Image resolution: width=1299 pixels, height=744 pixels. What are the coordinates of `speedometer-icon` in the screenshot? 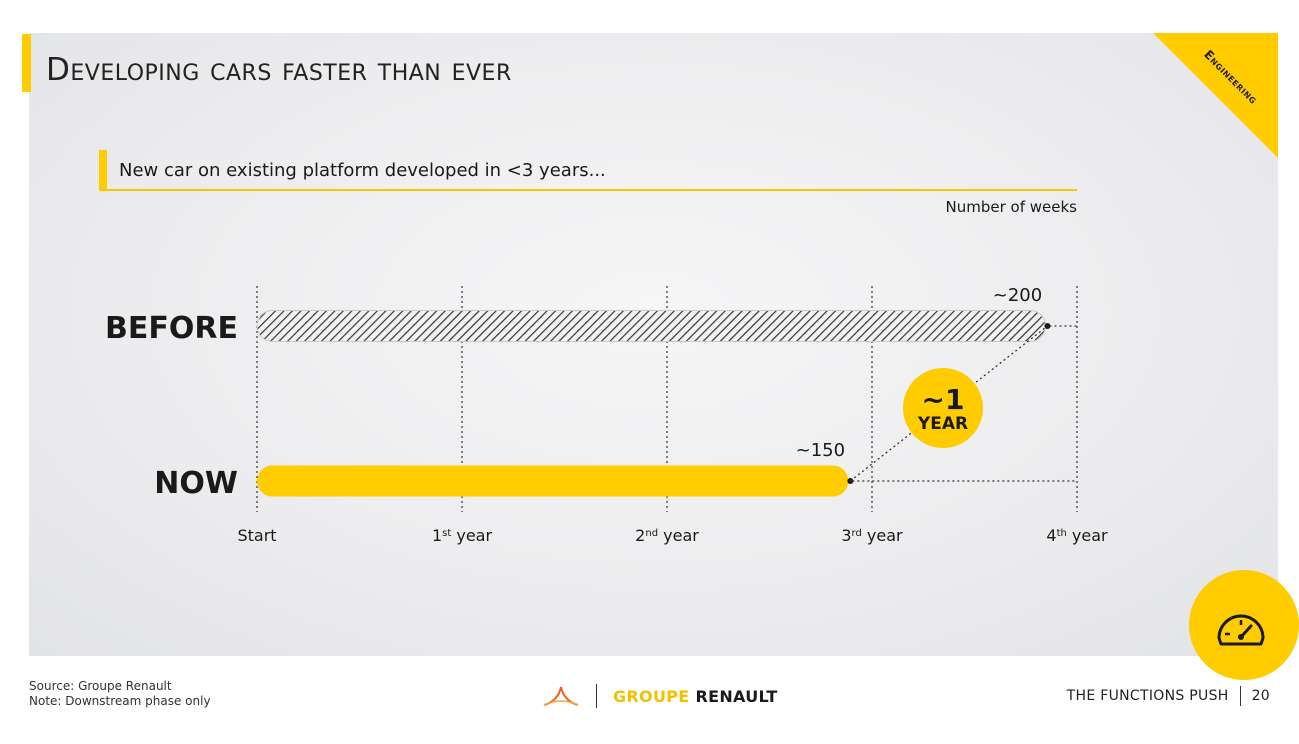 It's located at (1241, 630).